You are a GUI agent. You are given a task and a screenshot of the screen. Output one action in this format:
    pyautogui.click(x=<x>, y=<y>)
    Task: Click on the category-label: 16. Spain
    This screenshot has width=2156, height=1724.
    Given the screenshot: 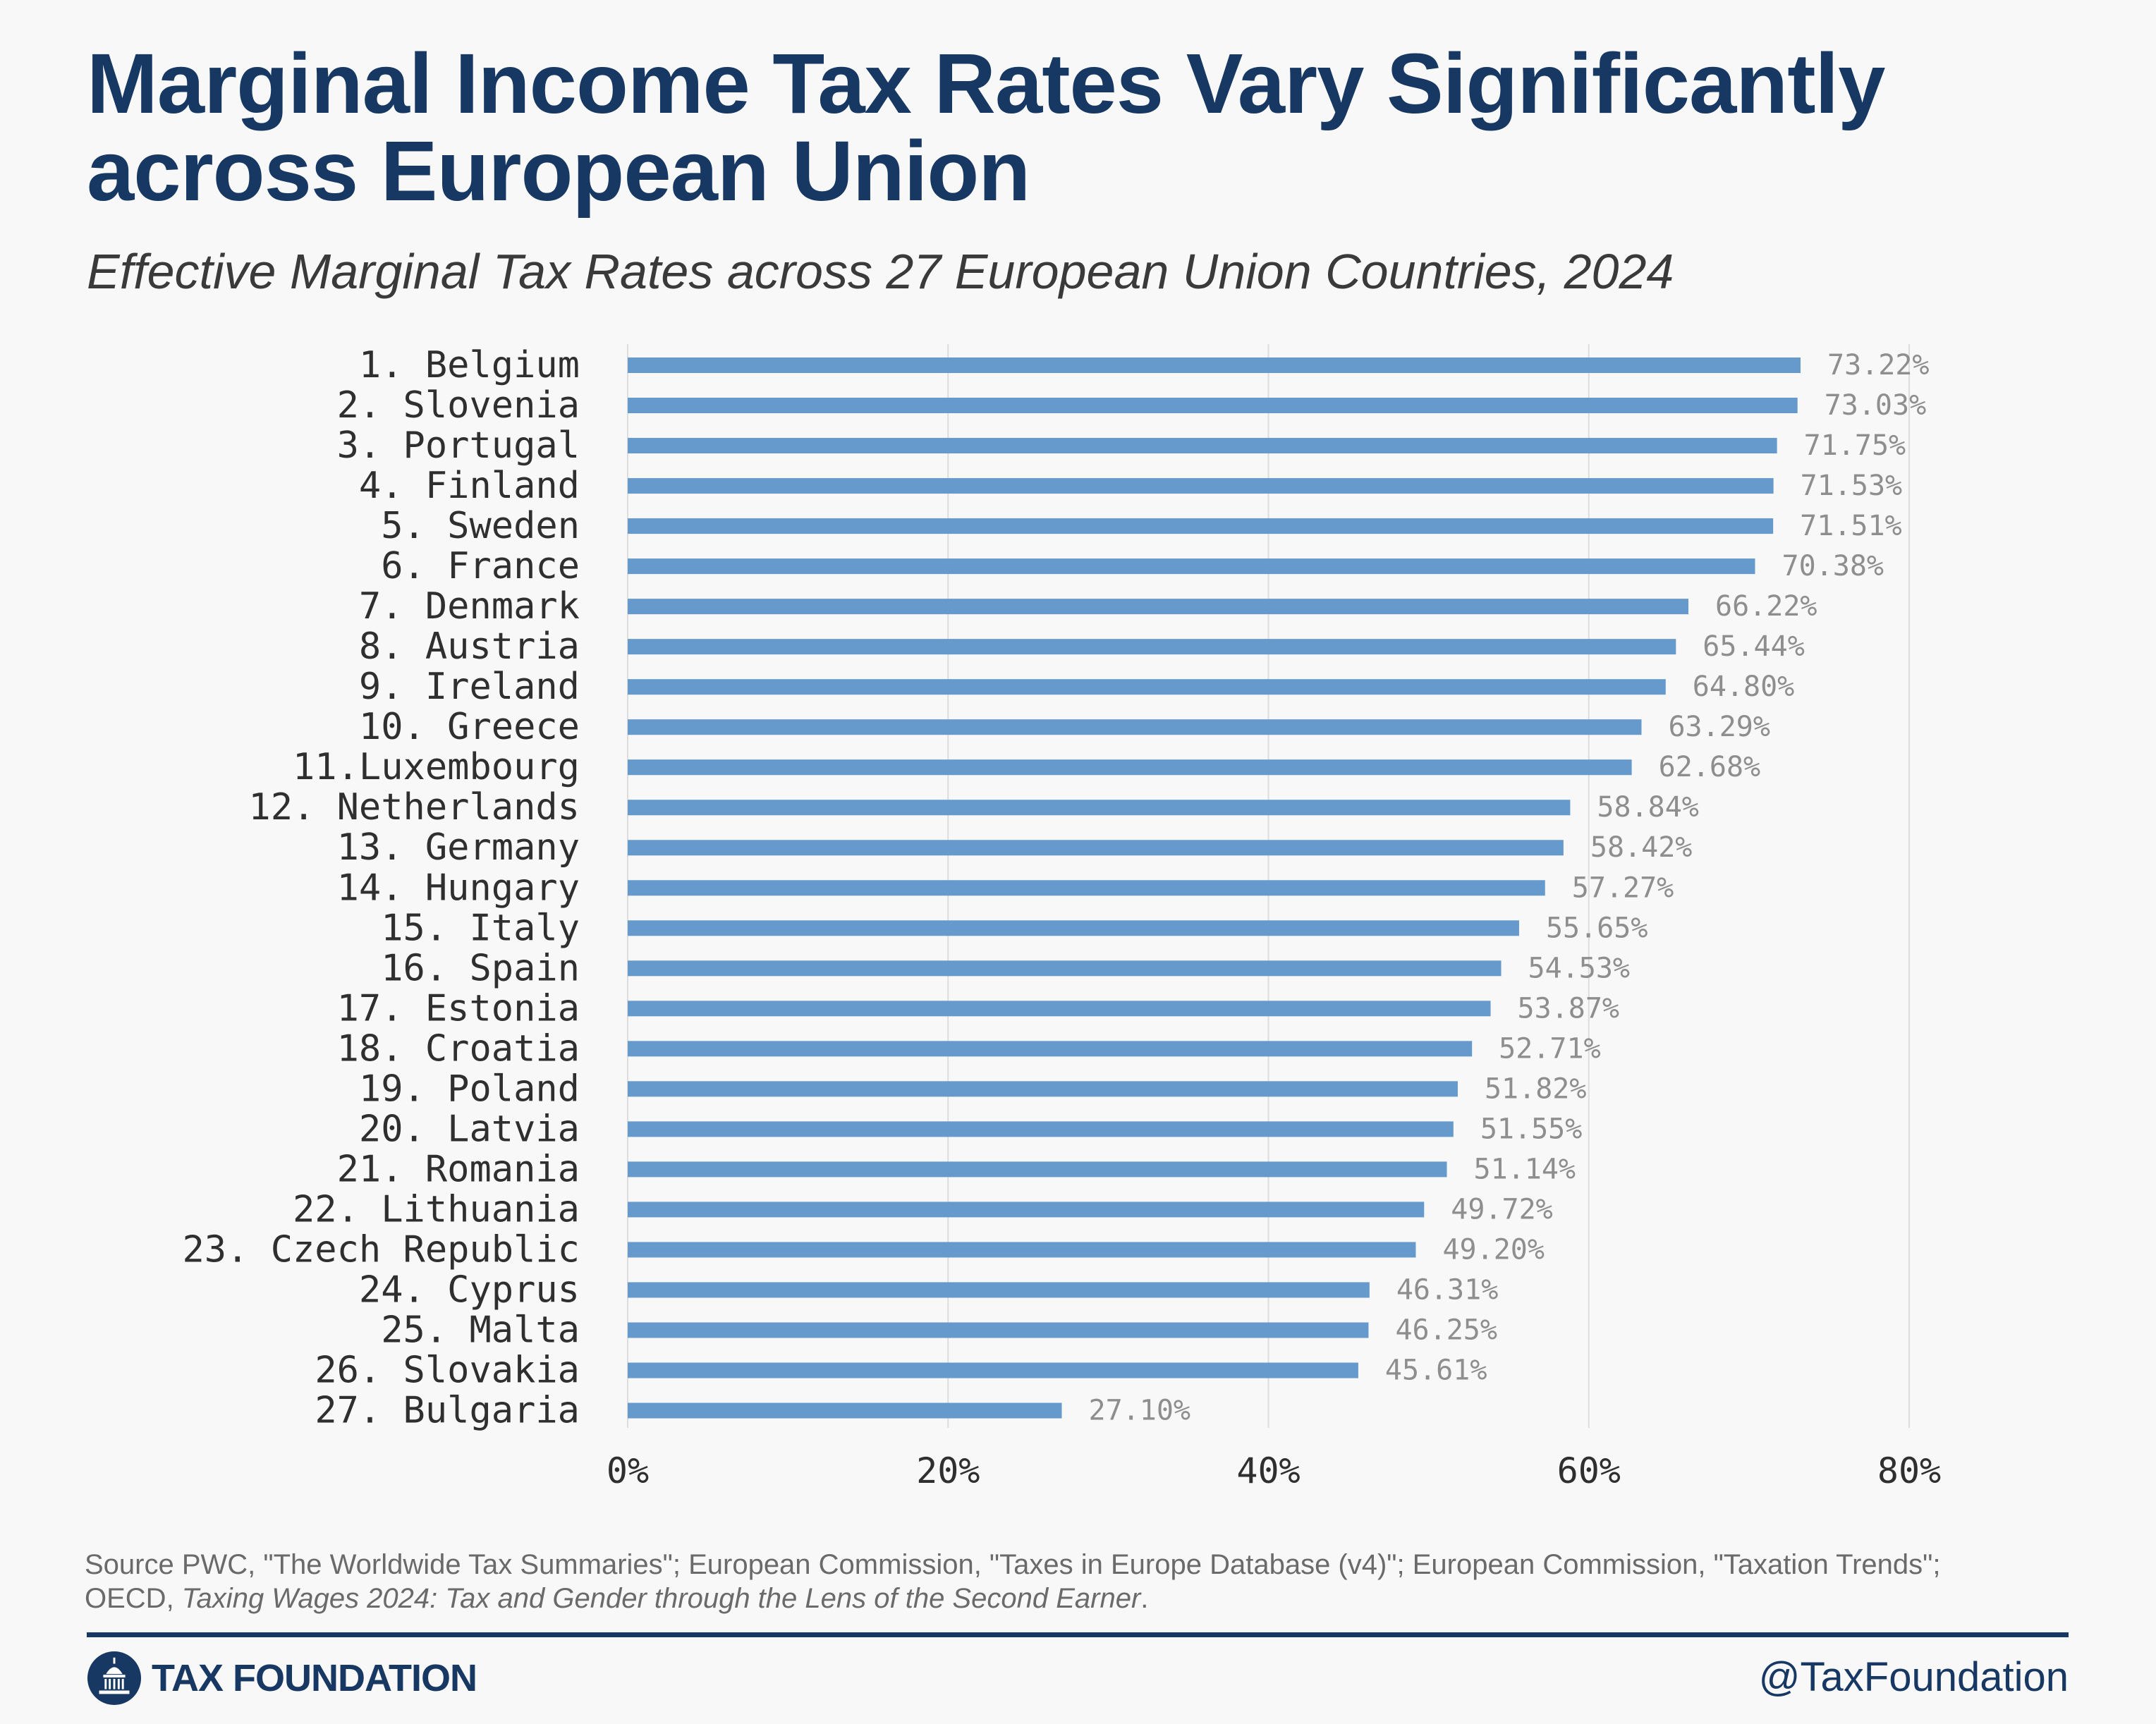 What is the action you would take?
    pyautogui.click(x=481, y=968)
    